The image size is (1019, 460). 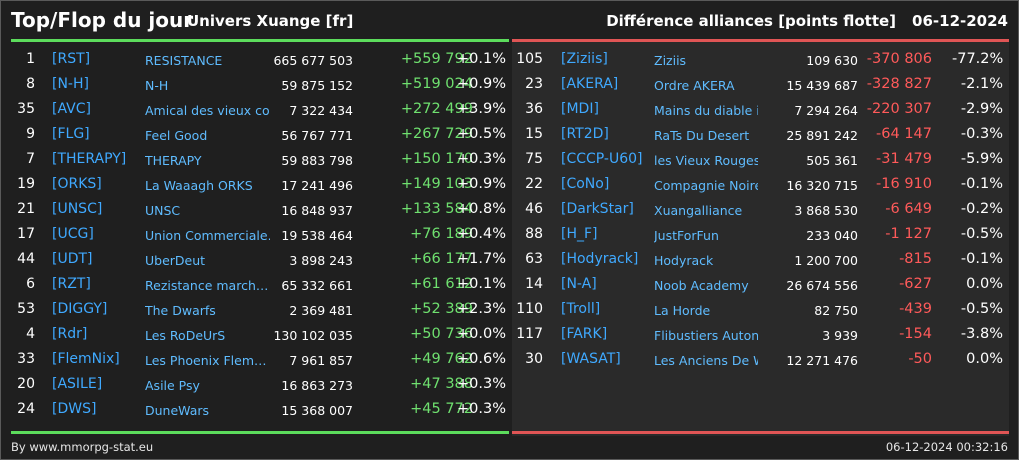 I want to click on flop-row: 105 [Ziziis] Ziziis 109 630 -370 806 -77.2%, so click(x=760, y=60).